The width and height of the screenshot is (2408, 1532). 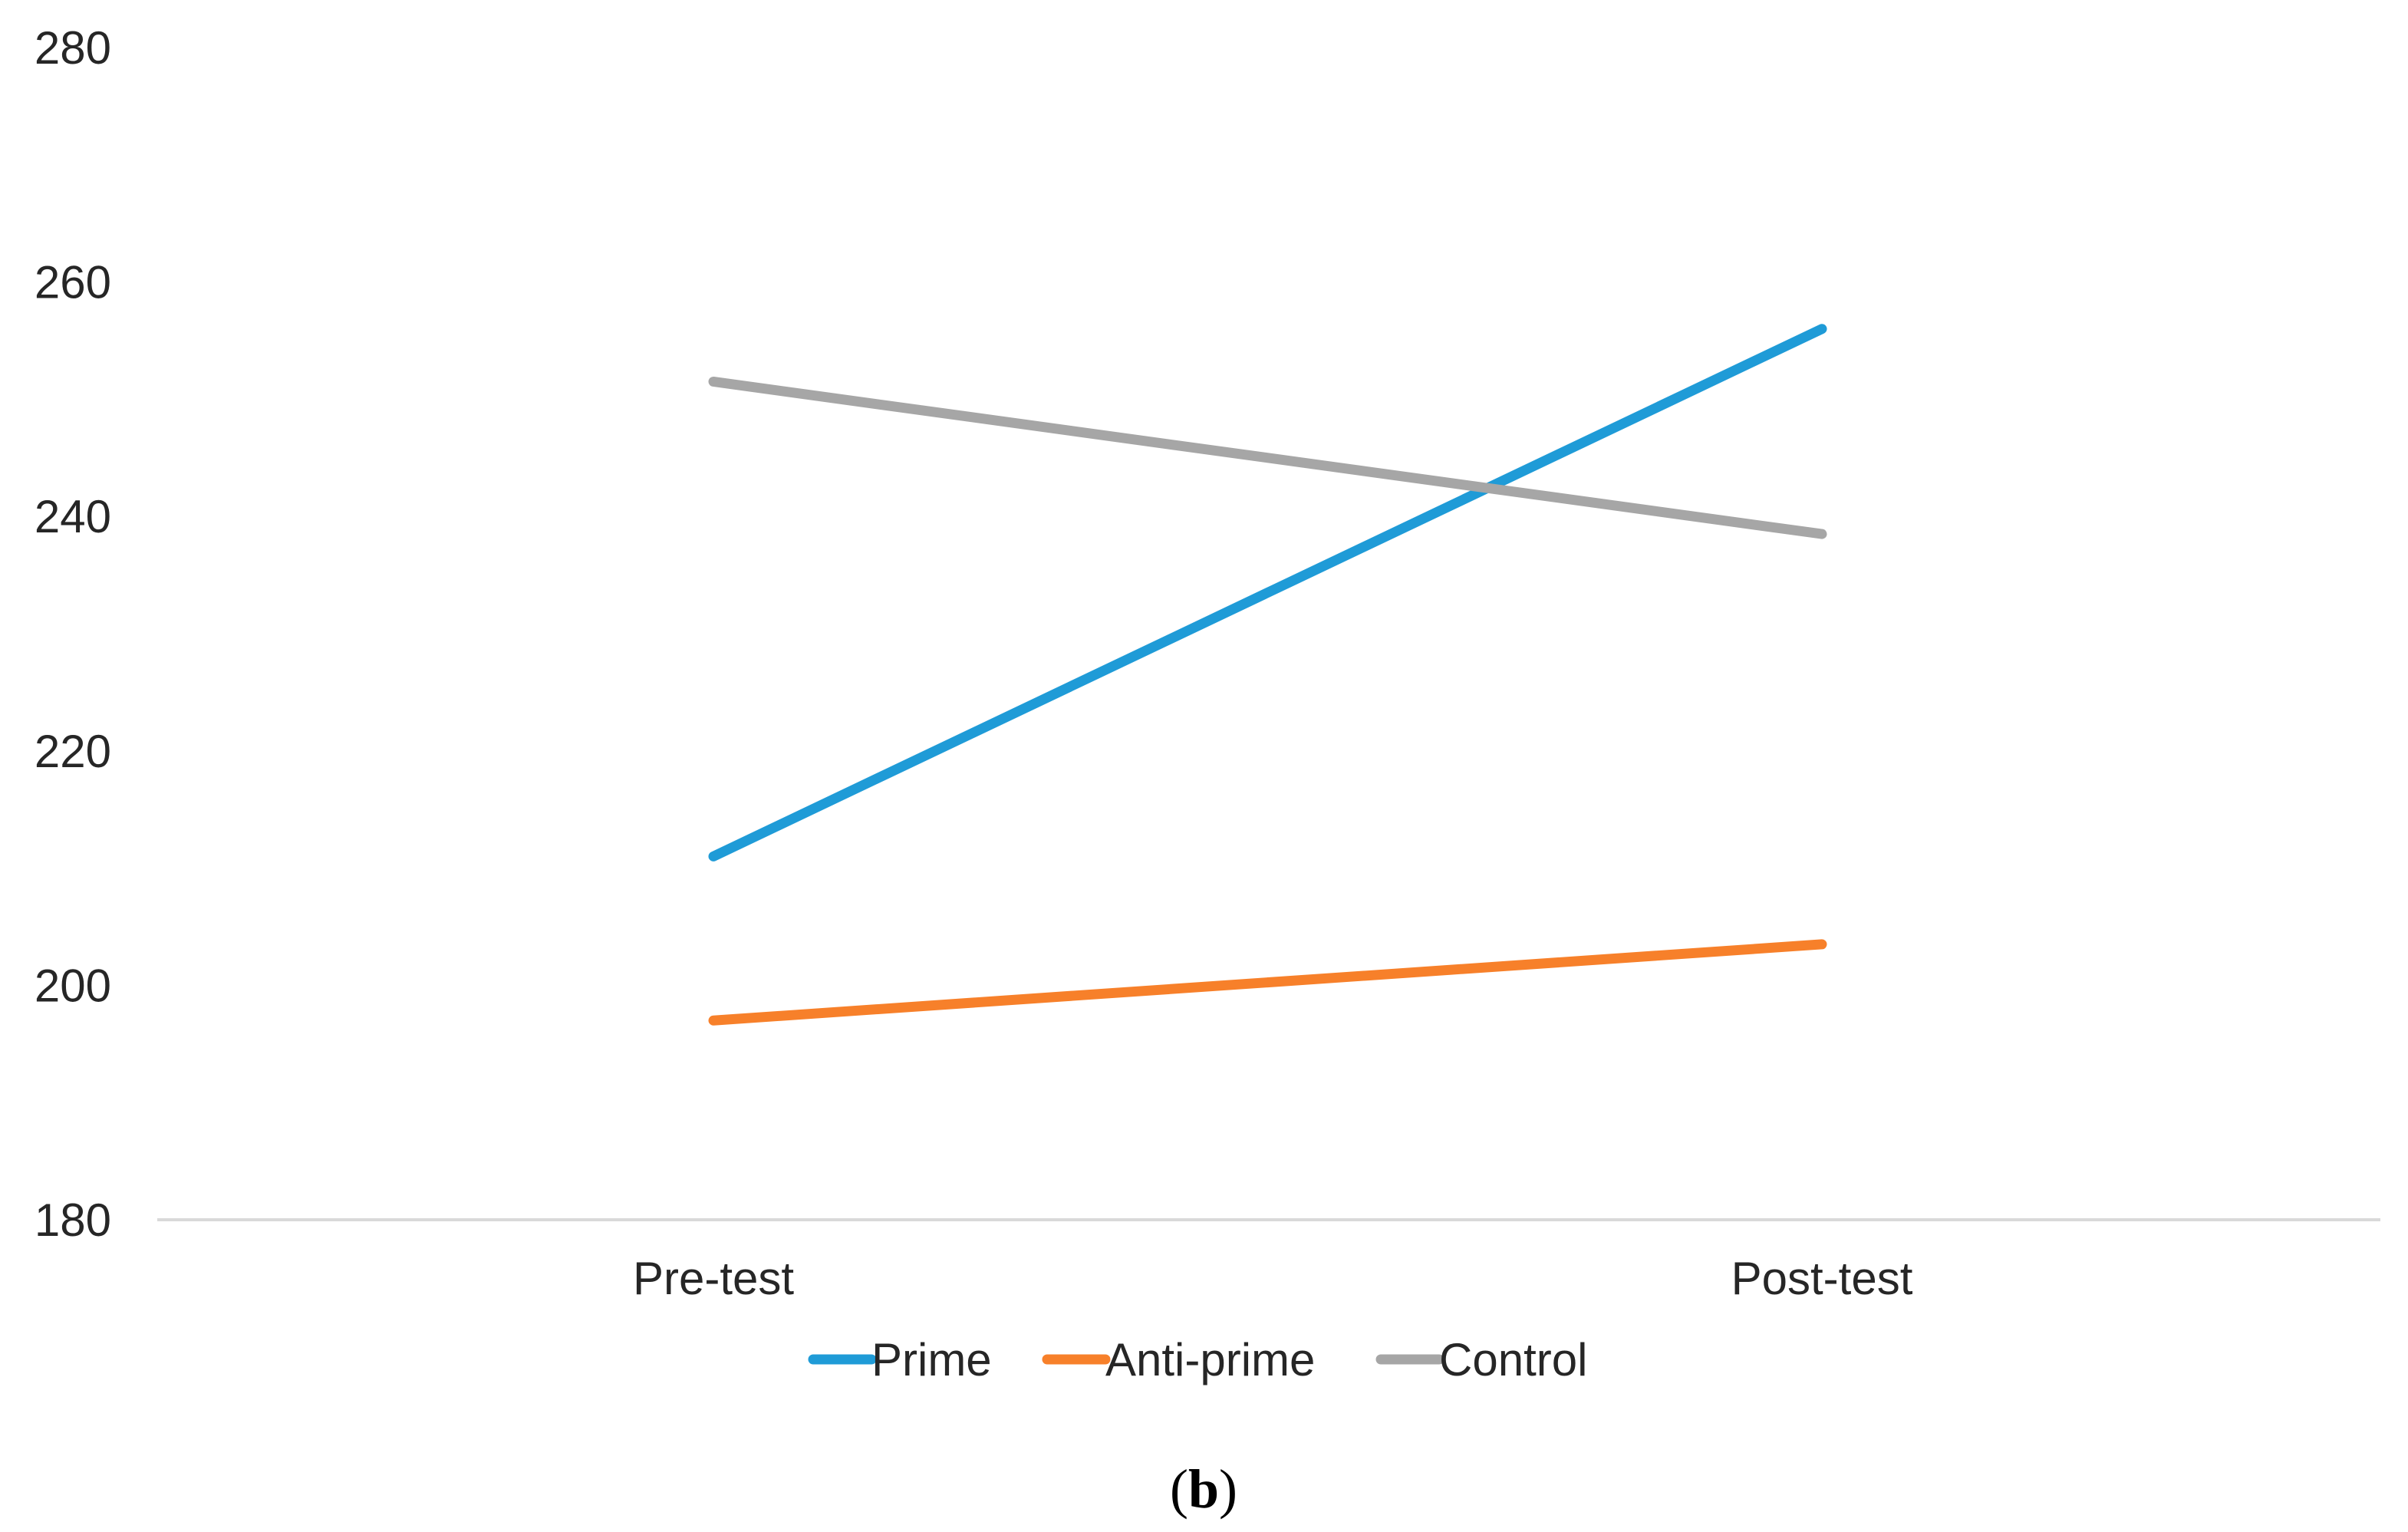 I want to click on legend: Prime Anti-prime Control, so click(x=1197, y=1360).